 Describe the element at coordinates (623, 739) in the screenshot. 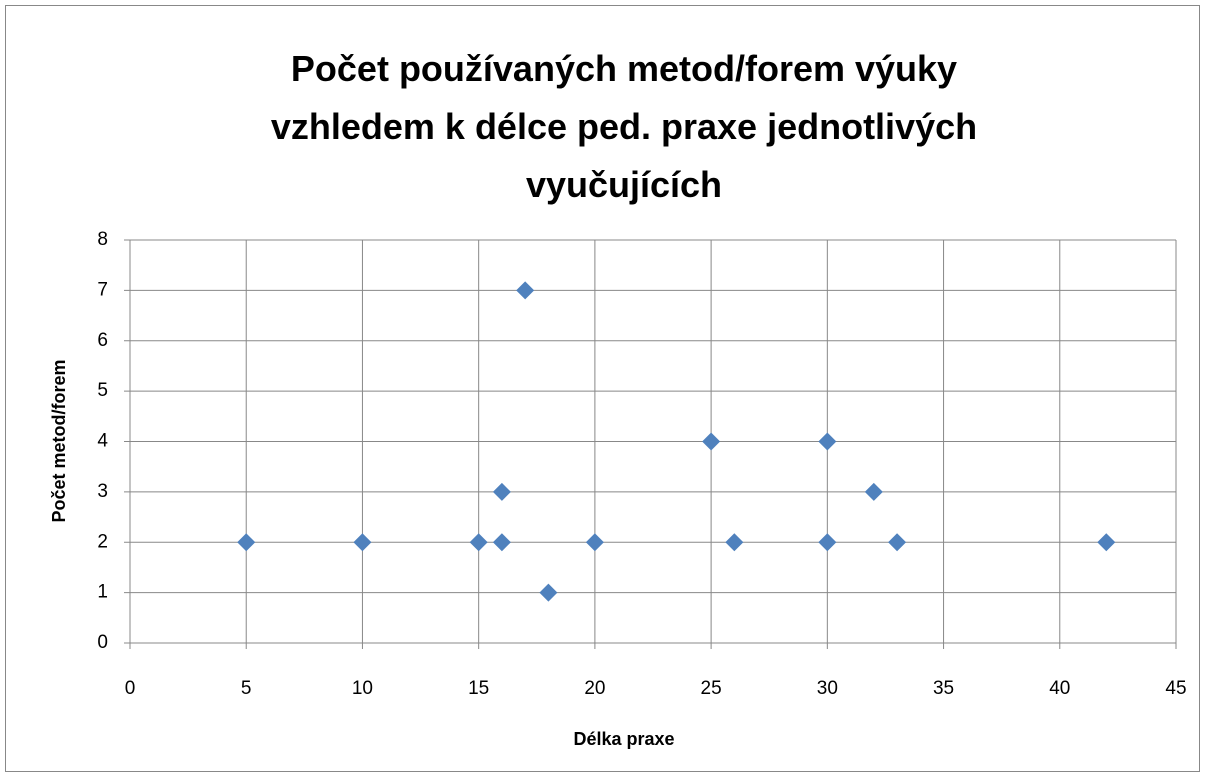

I see `x-axis-label: Délka praxe` at that location.